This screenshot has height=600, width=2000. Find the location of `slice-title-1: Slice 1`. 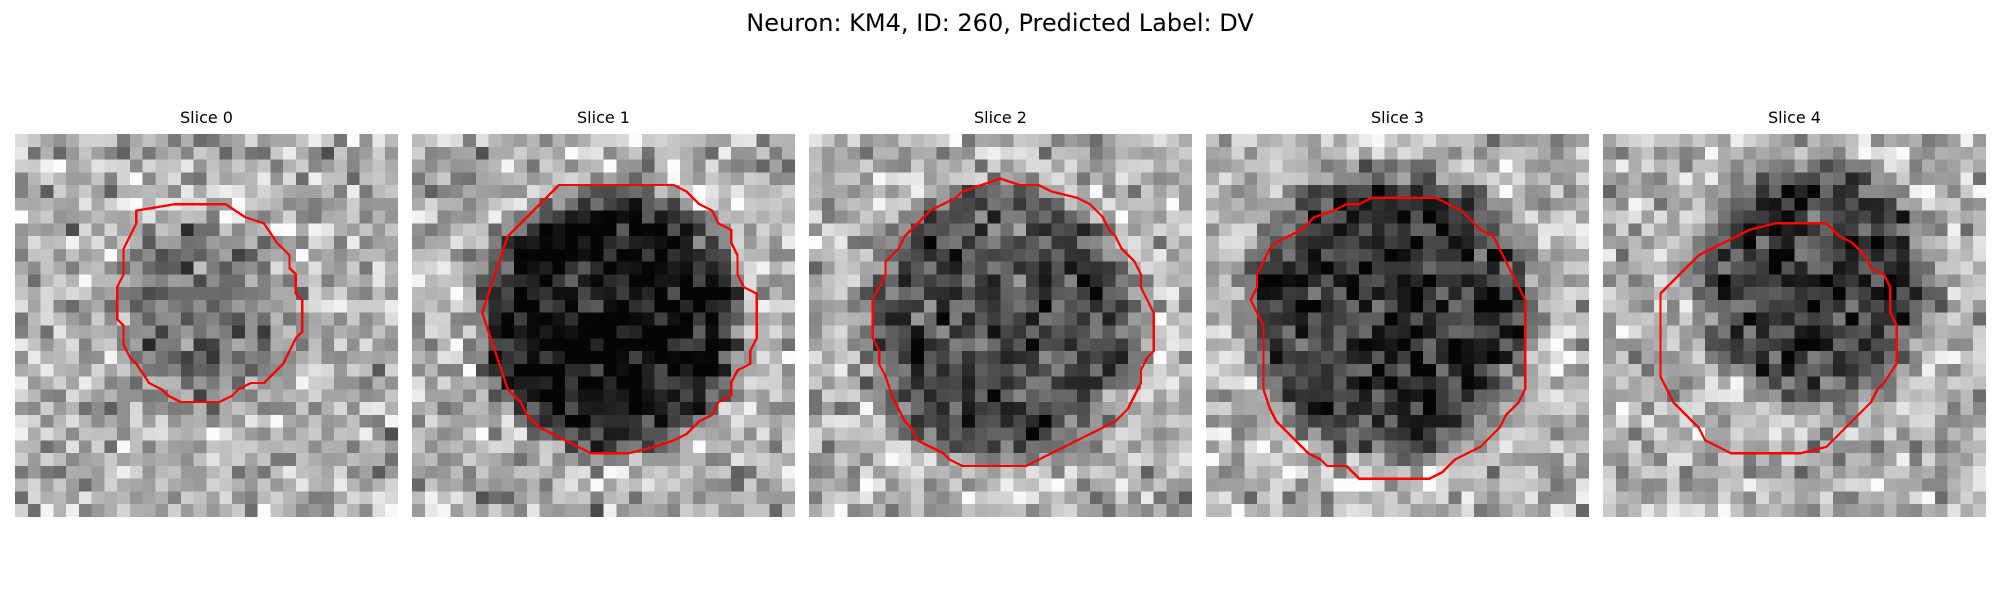

slice-title-1: Slice 1 is located at coordinates (603, 117).